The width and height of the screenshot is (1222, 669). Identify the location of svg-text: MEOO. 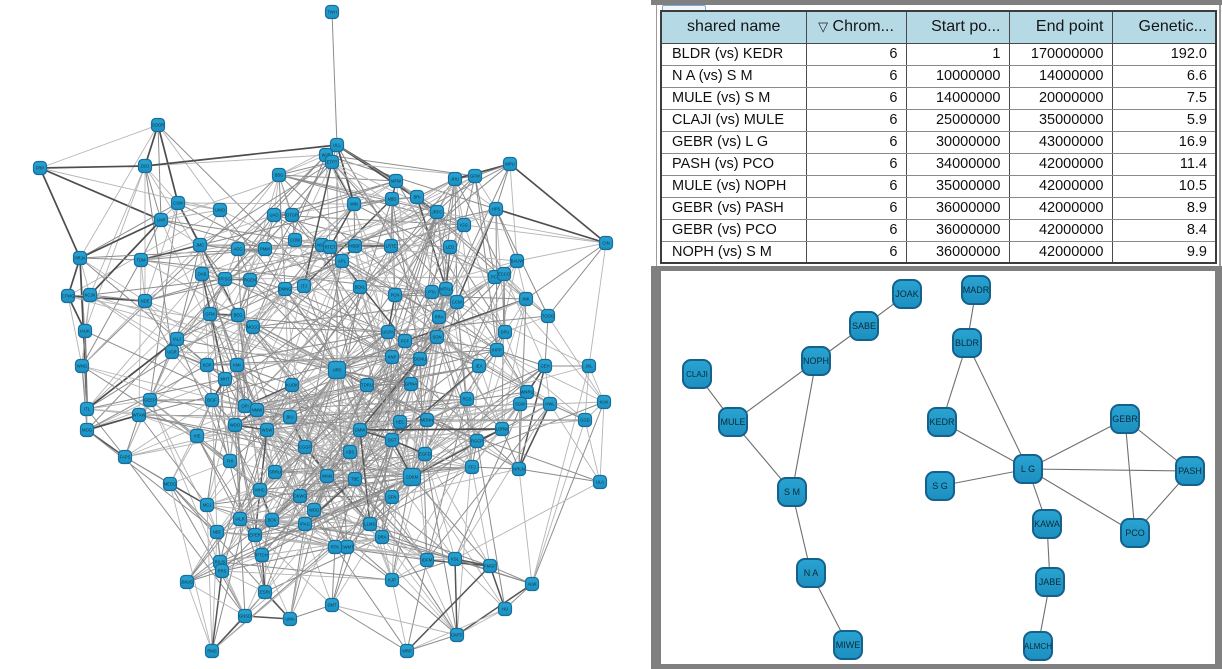
(171, 484).